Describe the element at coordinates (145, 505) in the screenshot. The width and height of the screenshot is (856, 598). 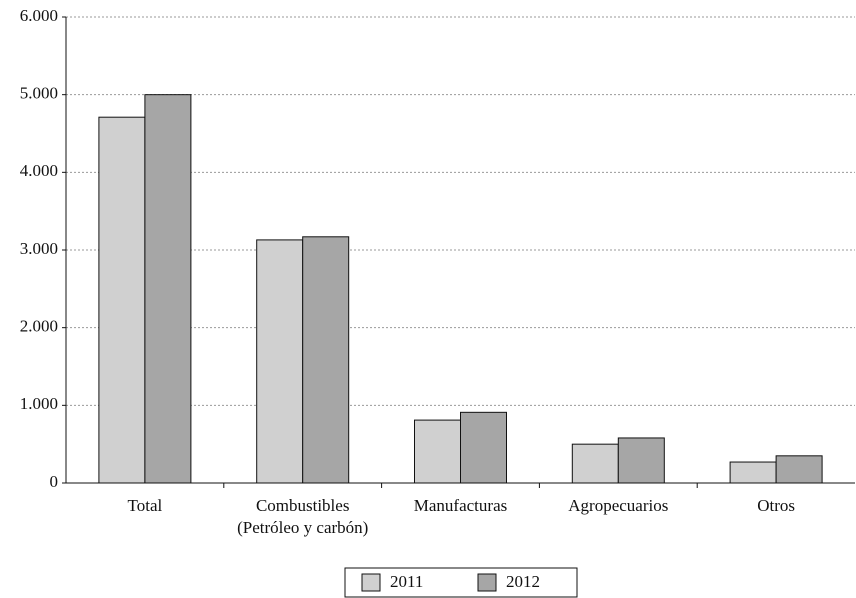
I see `x-tick-label: Total` at that location.